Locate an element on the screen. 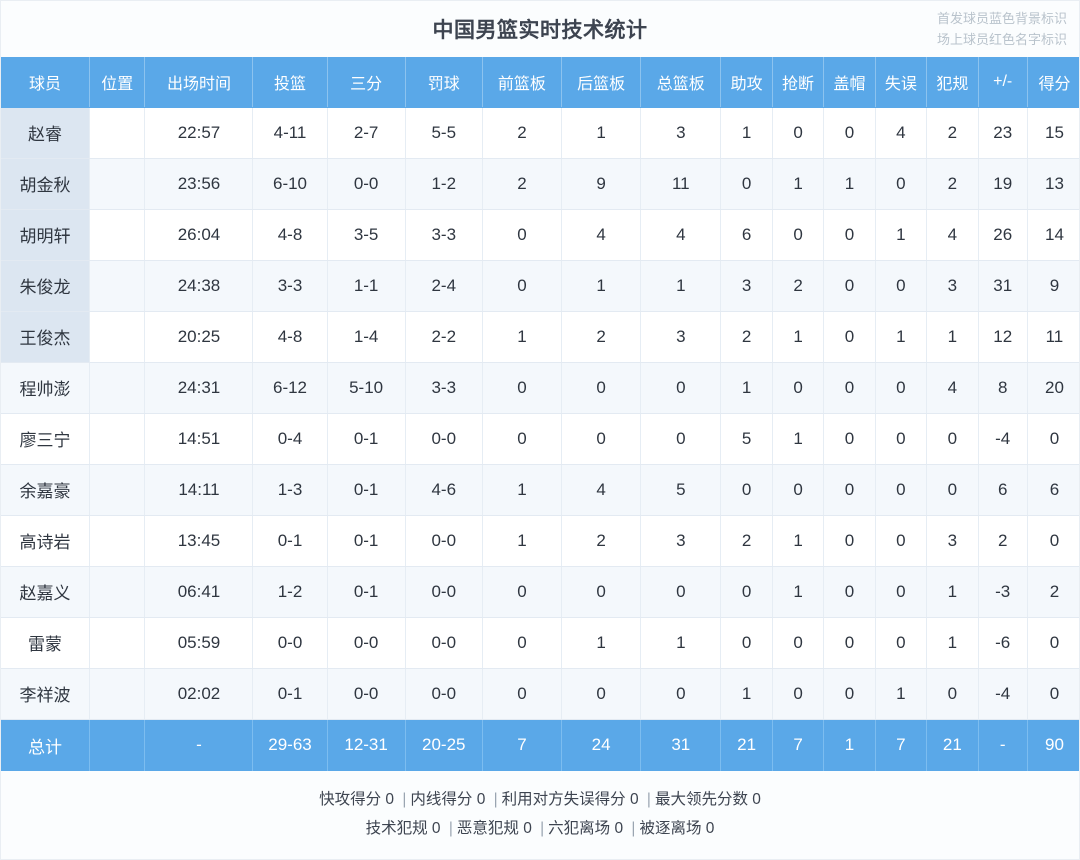  table-row: 赵睿 22:57 4-11 2-7 5-5 2 1 3 1 0 0 4 2 23 15 is located at coordinates (540, 133).